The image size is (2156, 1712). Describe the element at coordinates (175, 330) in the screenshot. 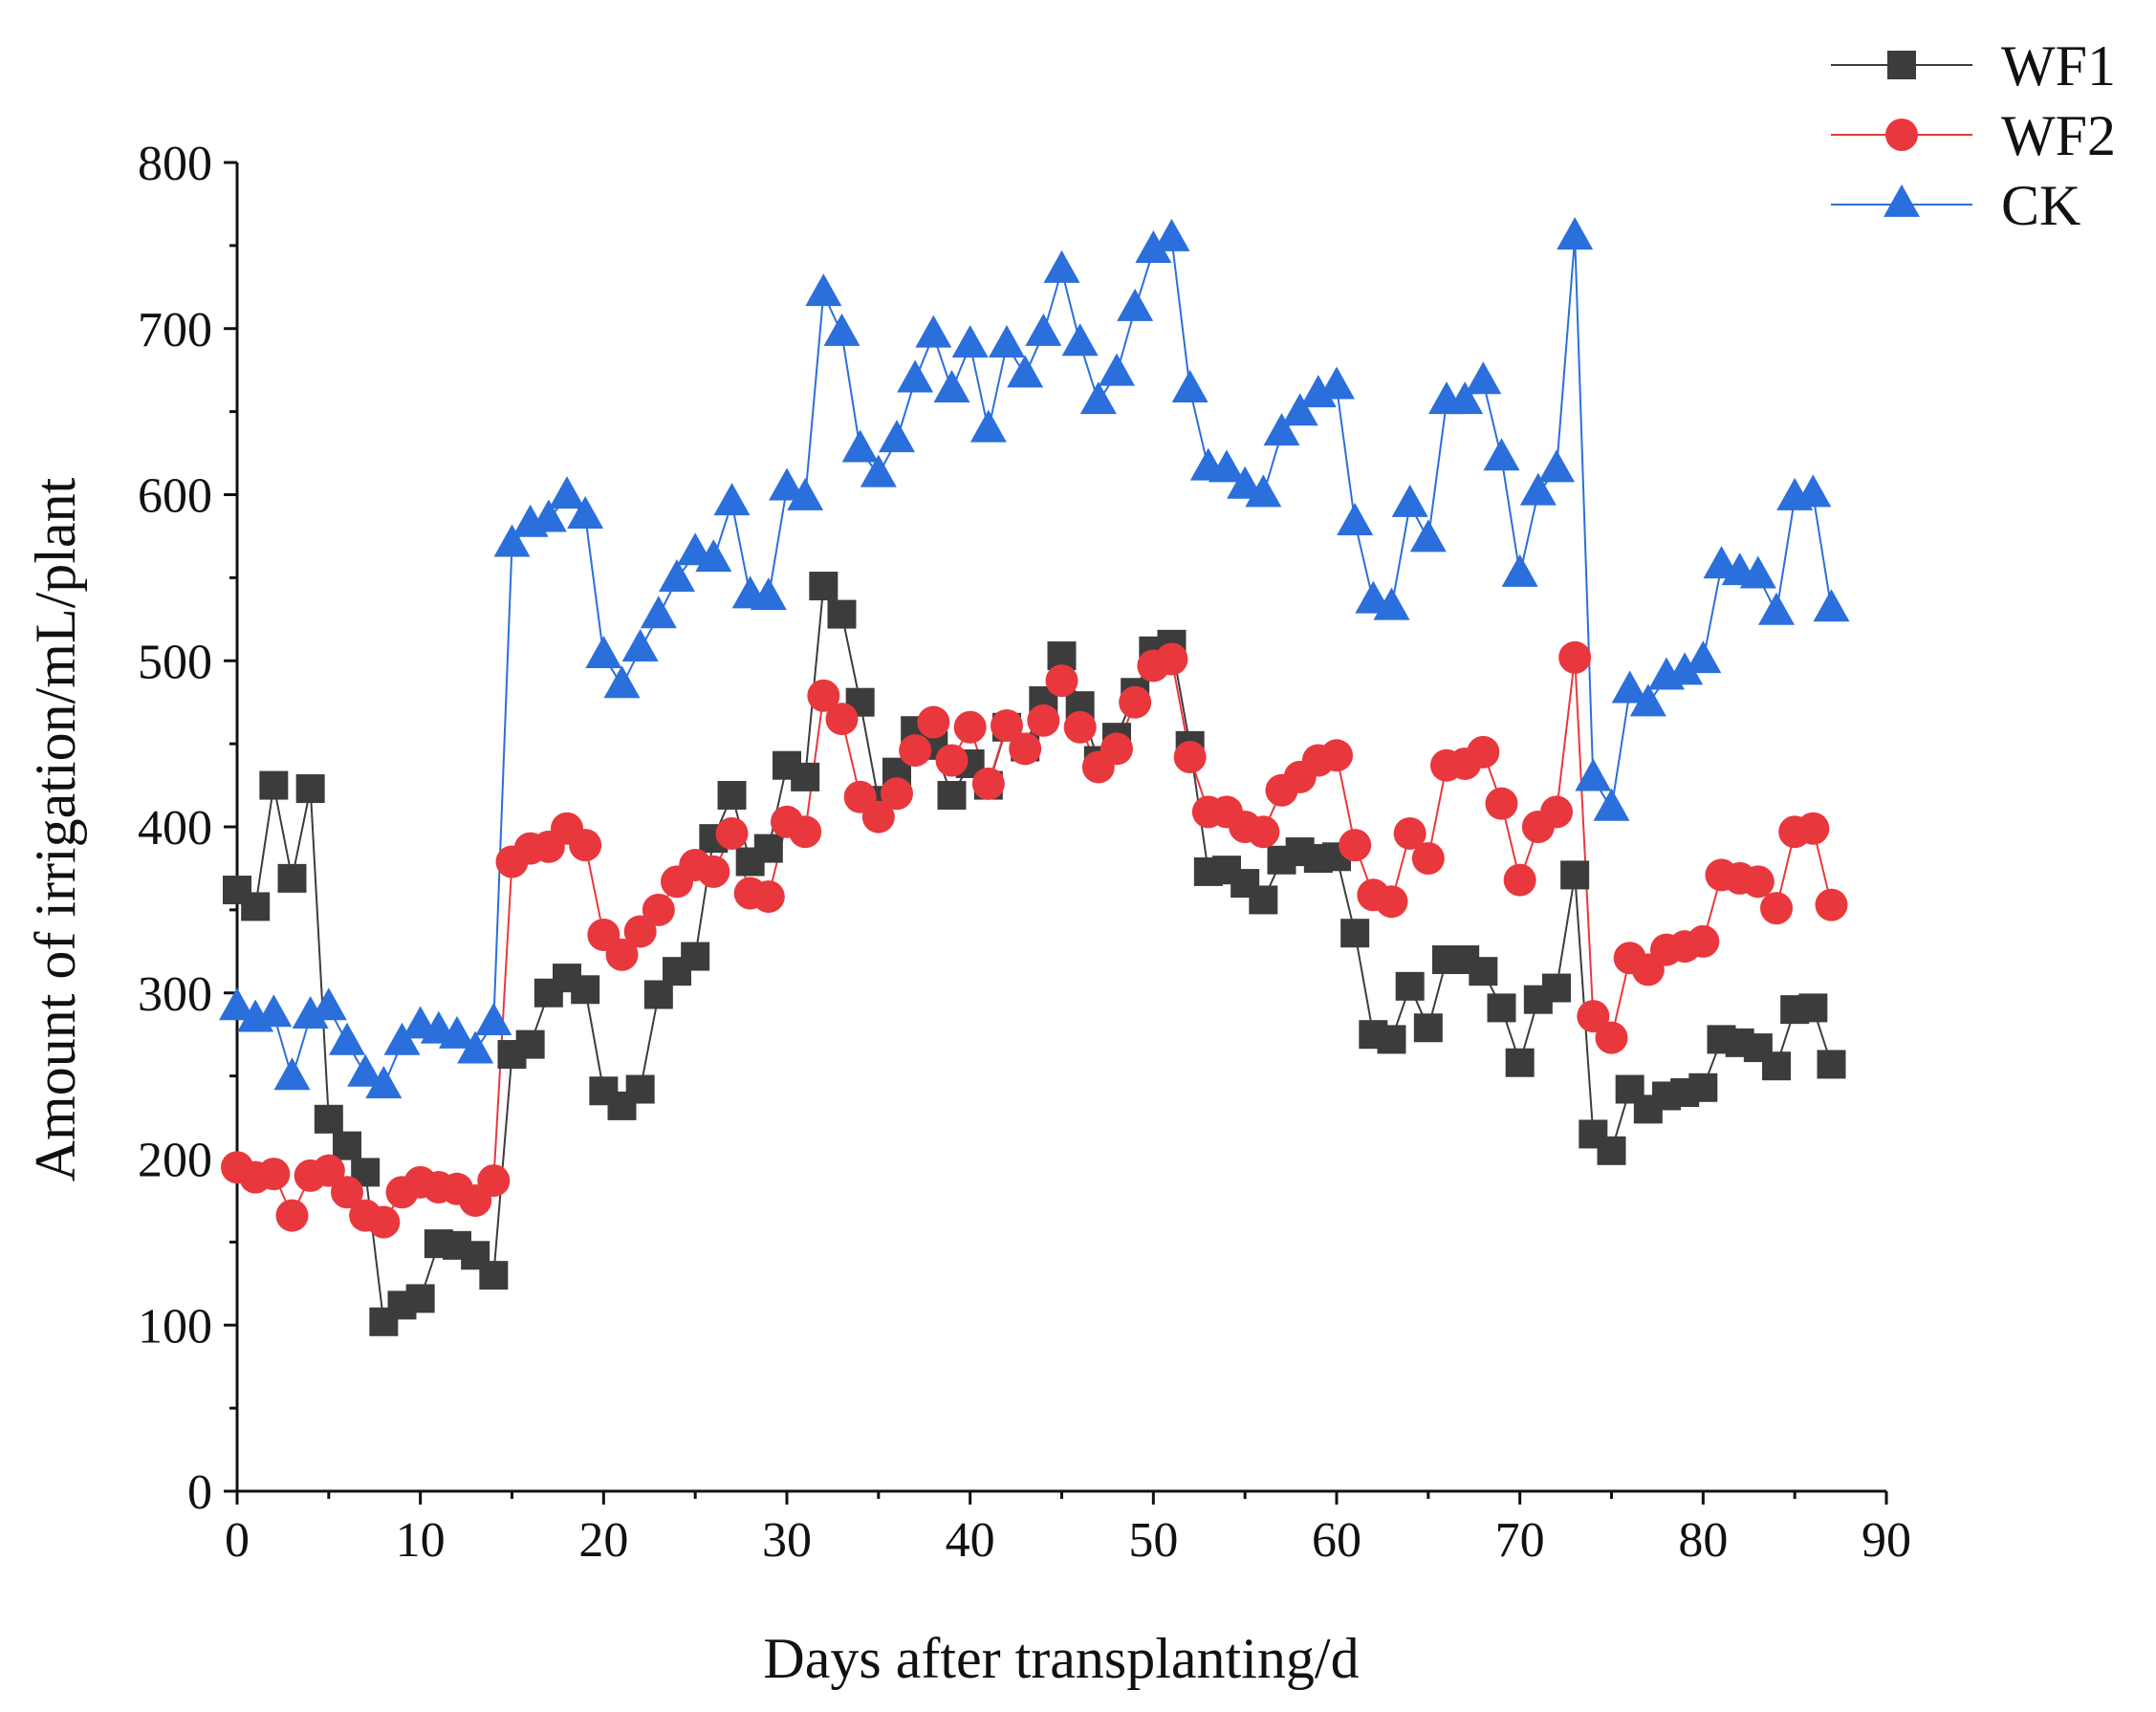

I see `y-tick-label: 700` at that location.